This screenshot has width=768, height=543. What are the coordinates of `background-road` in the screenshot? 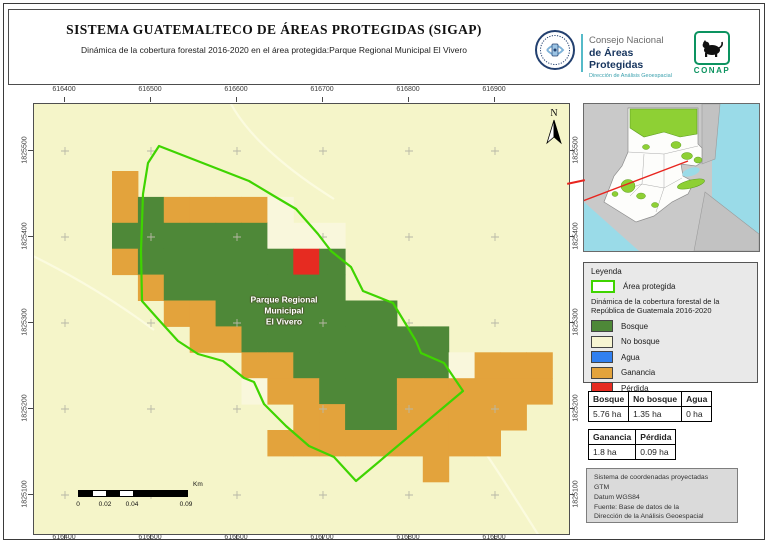 It's located at (94, 293).